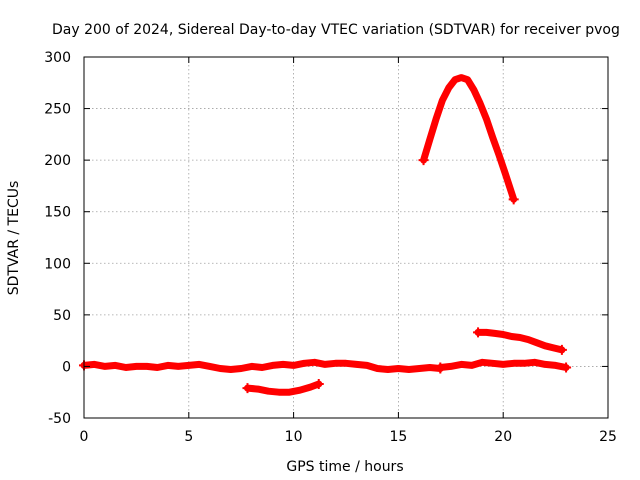 This screenshot has height=480, width=640. Describe the element at coordinates (469, 138) in the screenshot. I see `series-high-arc` at that location.